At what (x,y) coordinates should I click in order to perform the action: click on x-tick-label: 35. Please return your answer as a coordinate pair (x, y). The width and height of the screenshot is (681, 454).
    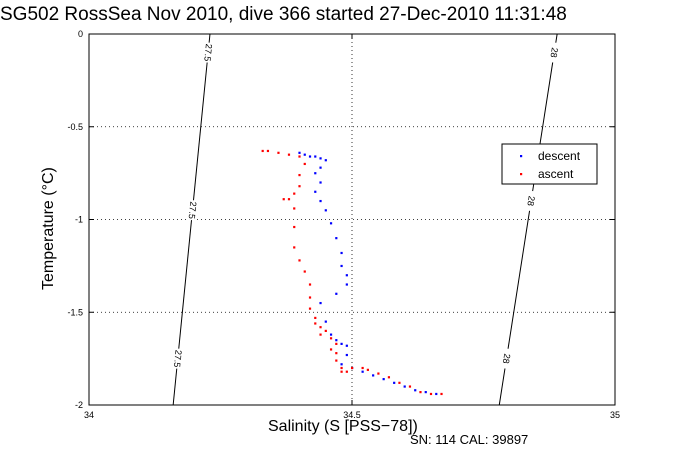
    Looking at the image, I should click on (615, 415).